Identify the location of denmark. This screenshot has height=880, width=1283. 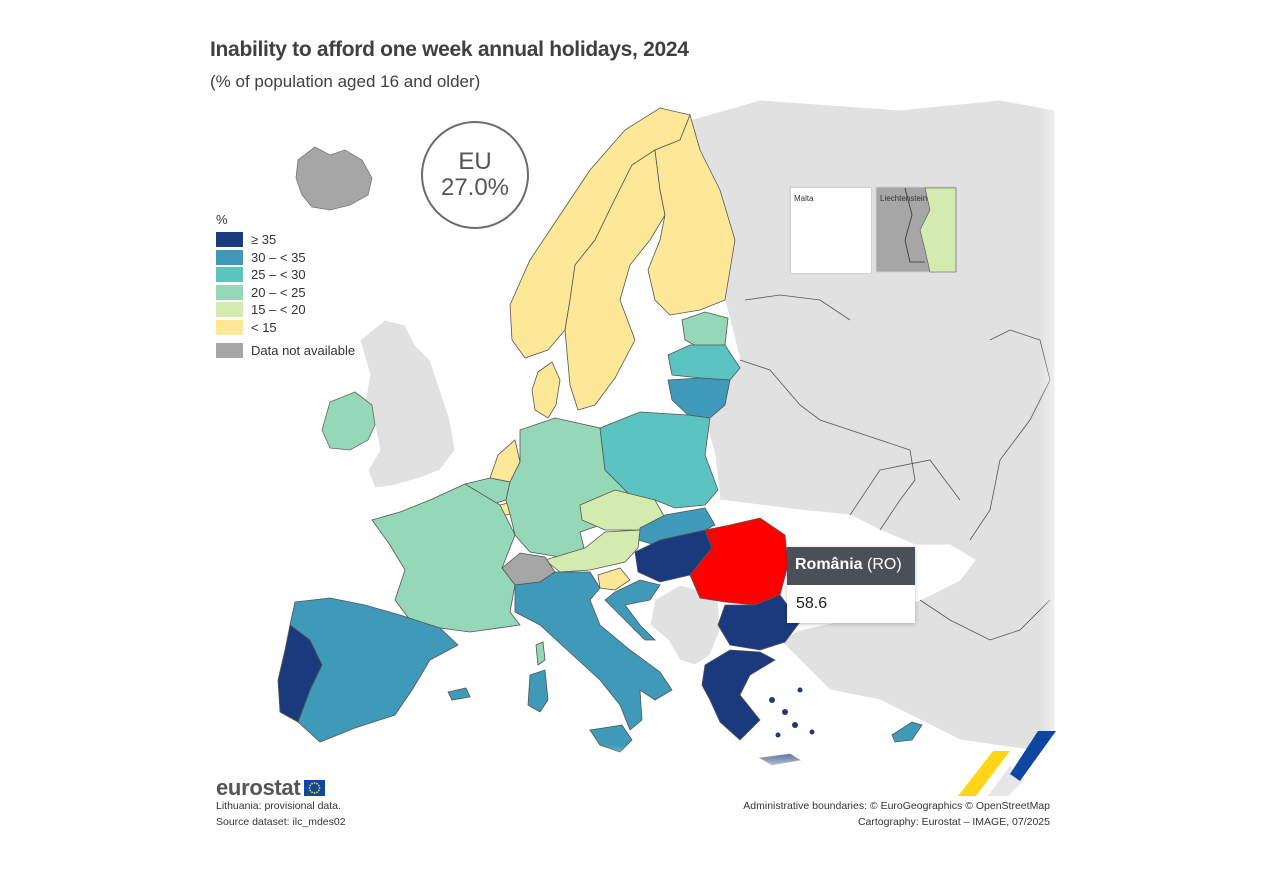
(546, 390).